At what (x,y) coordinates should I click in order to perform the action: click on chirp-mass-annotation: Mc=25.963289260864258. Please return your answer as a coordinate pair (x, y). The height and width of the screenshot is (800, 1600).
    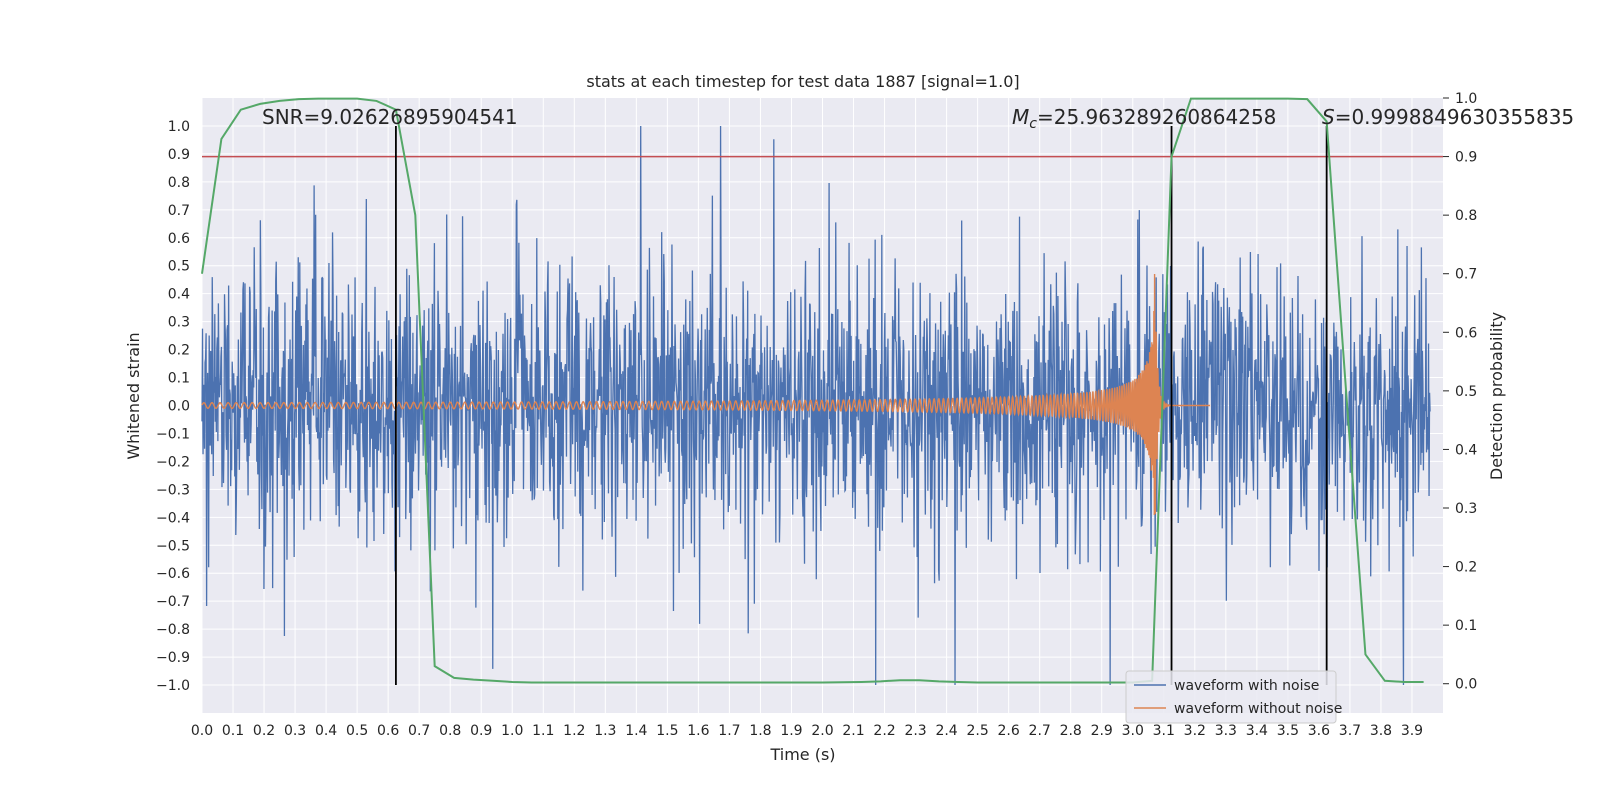
    Looking at the image, I should click on (1144, 118).